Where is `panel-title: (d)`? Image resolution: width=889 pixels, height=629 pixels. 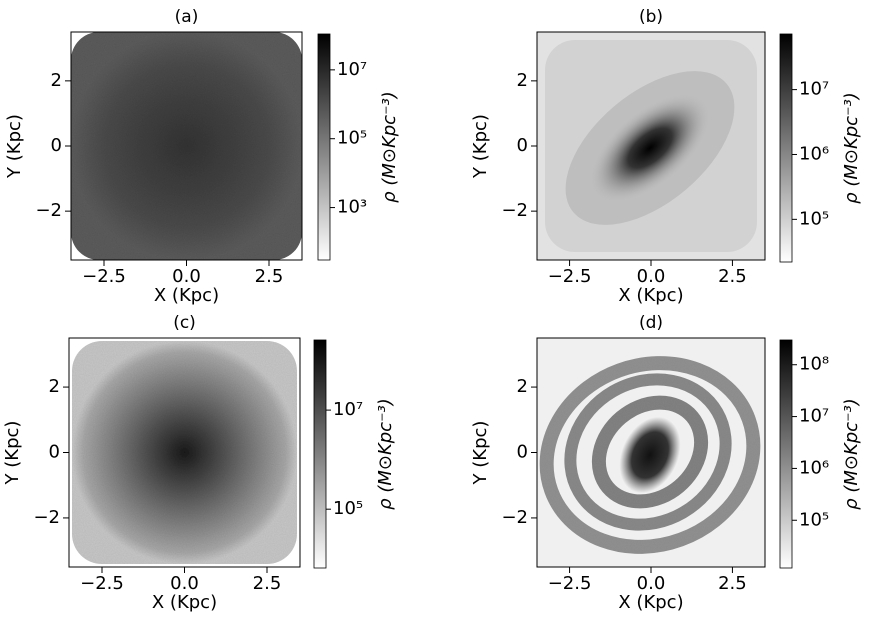 panel-title: (d) is located at coordinates (651, 323).